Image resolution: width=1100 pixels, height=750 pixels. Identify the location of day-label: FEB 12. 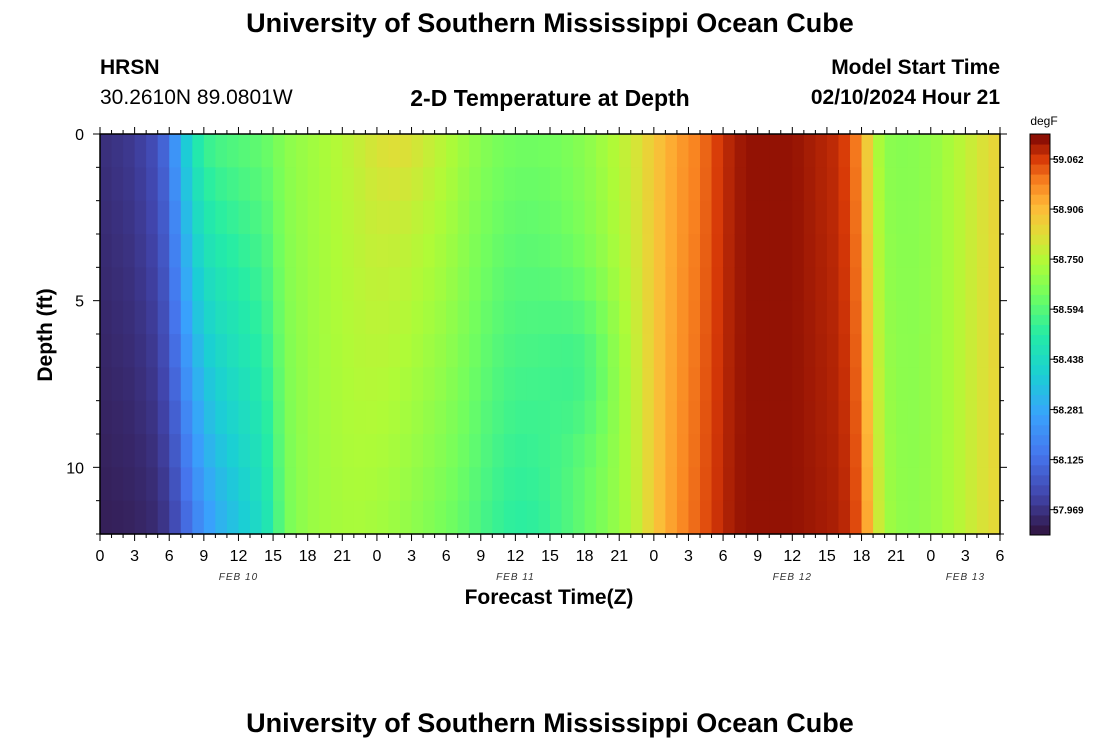
(792, 577).